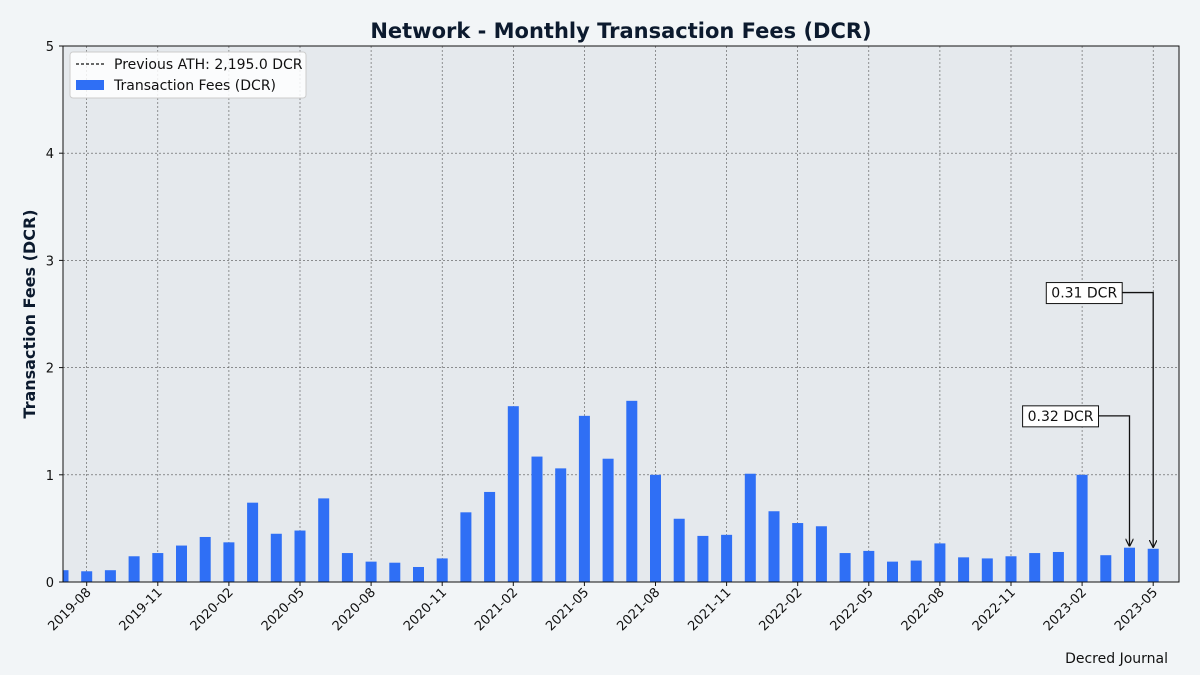 The width and height of the screenshot is (1200, 675). I want to click on x-tick-label: 2021-05, so click(567, 609).